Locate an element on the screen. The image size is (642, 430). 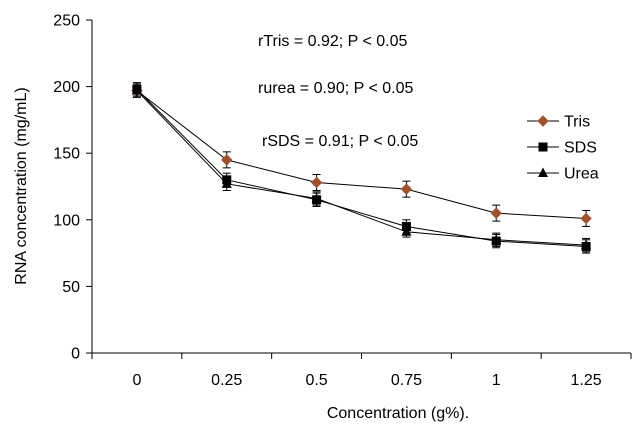
legend-item-sds: SDS is located at coordinates (562, 148).